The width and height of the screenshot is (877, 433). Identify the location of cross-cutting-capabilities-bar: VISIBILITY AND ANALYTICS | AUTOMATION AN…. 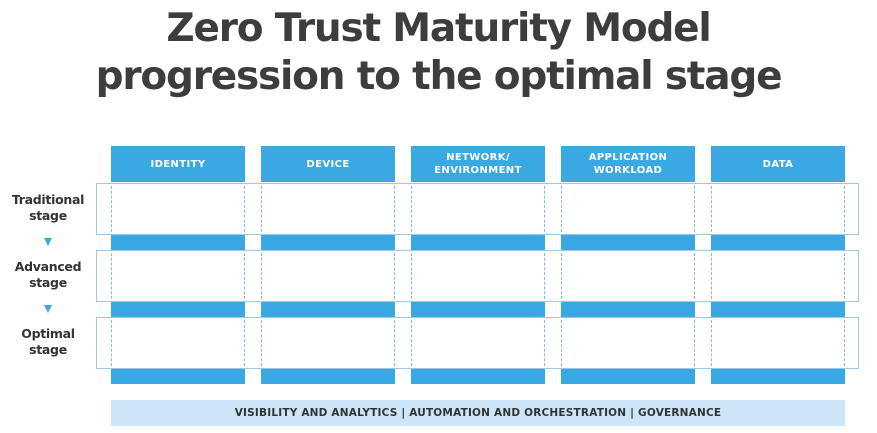
(478, 413).